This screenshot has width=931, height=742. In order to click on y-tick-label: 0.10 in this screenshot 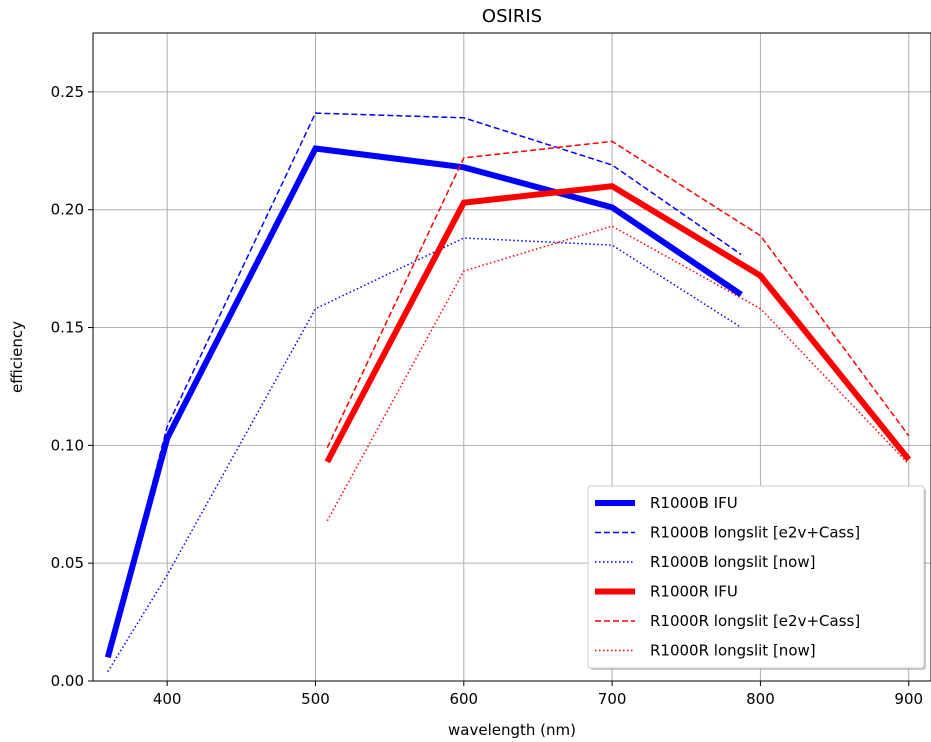, I will do `click(67, 445)`.